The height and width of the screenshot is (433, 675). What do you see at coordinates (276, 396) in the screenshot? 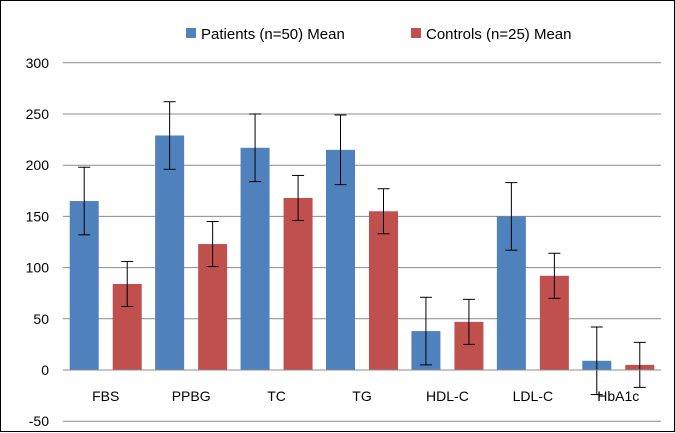
I see `x-tick-label: TC` at bounding box center [276, 396].